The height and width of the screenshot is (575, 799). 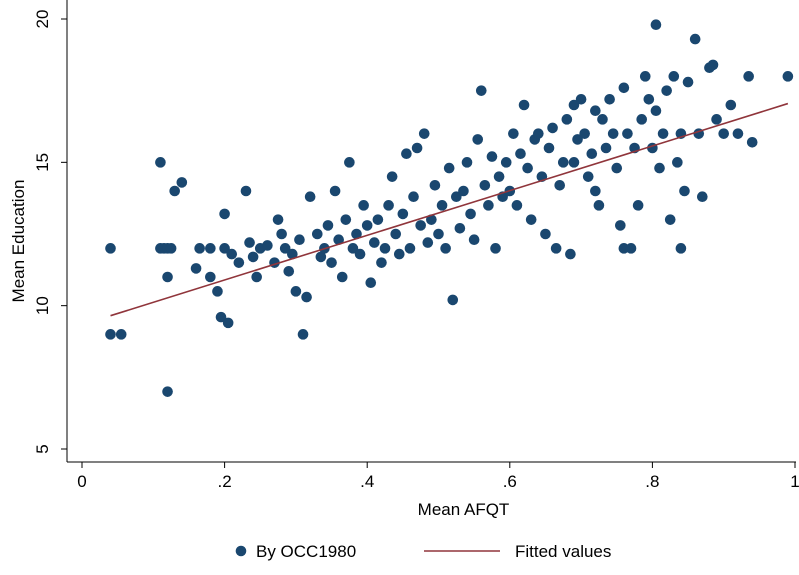 I want to click on y-tick-label: 15, so click(x=42, y=162).